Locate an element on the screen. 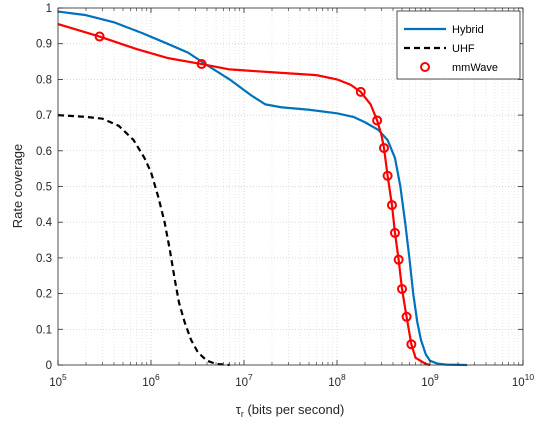 The height and width of the screenshot is (425, 553). x-tick-label-exponent: 9 is located at coordinates (436, 377).